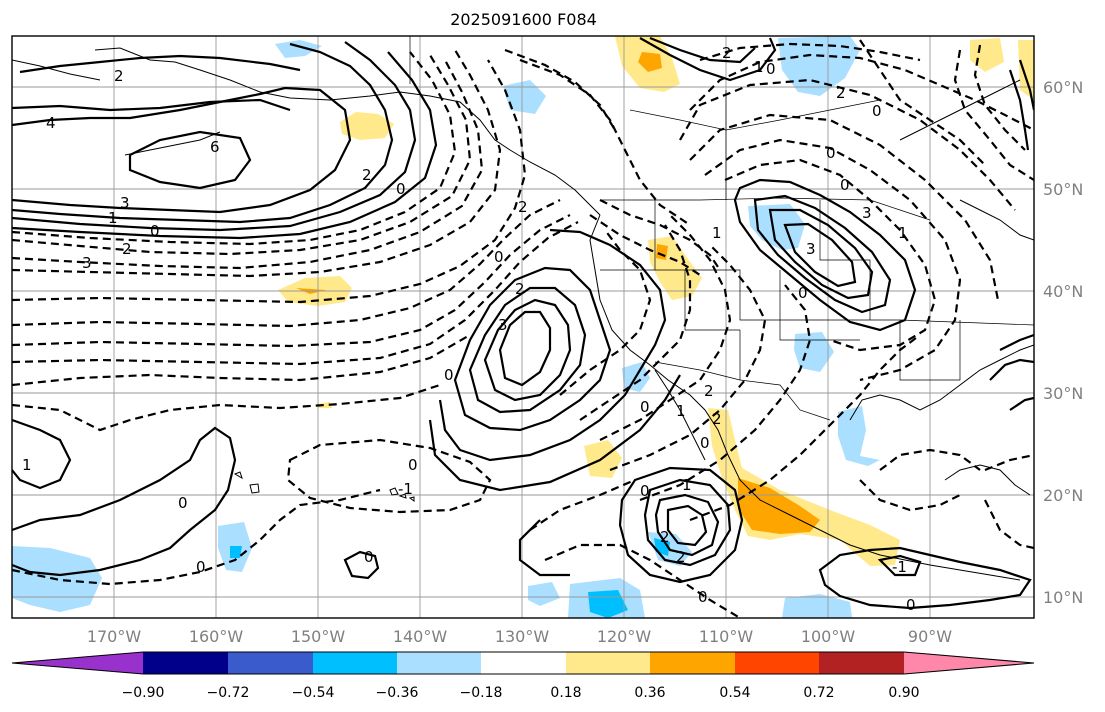 The width and height of the screenshot is (1105, 712). Describe the element at coordinates (481, 693) in the screenshot. I see `colorbar-tick-label: −0.18` at that location.